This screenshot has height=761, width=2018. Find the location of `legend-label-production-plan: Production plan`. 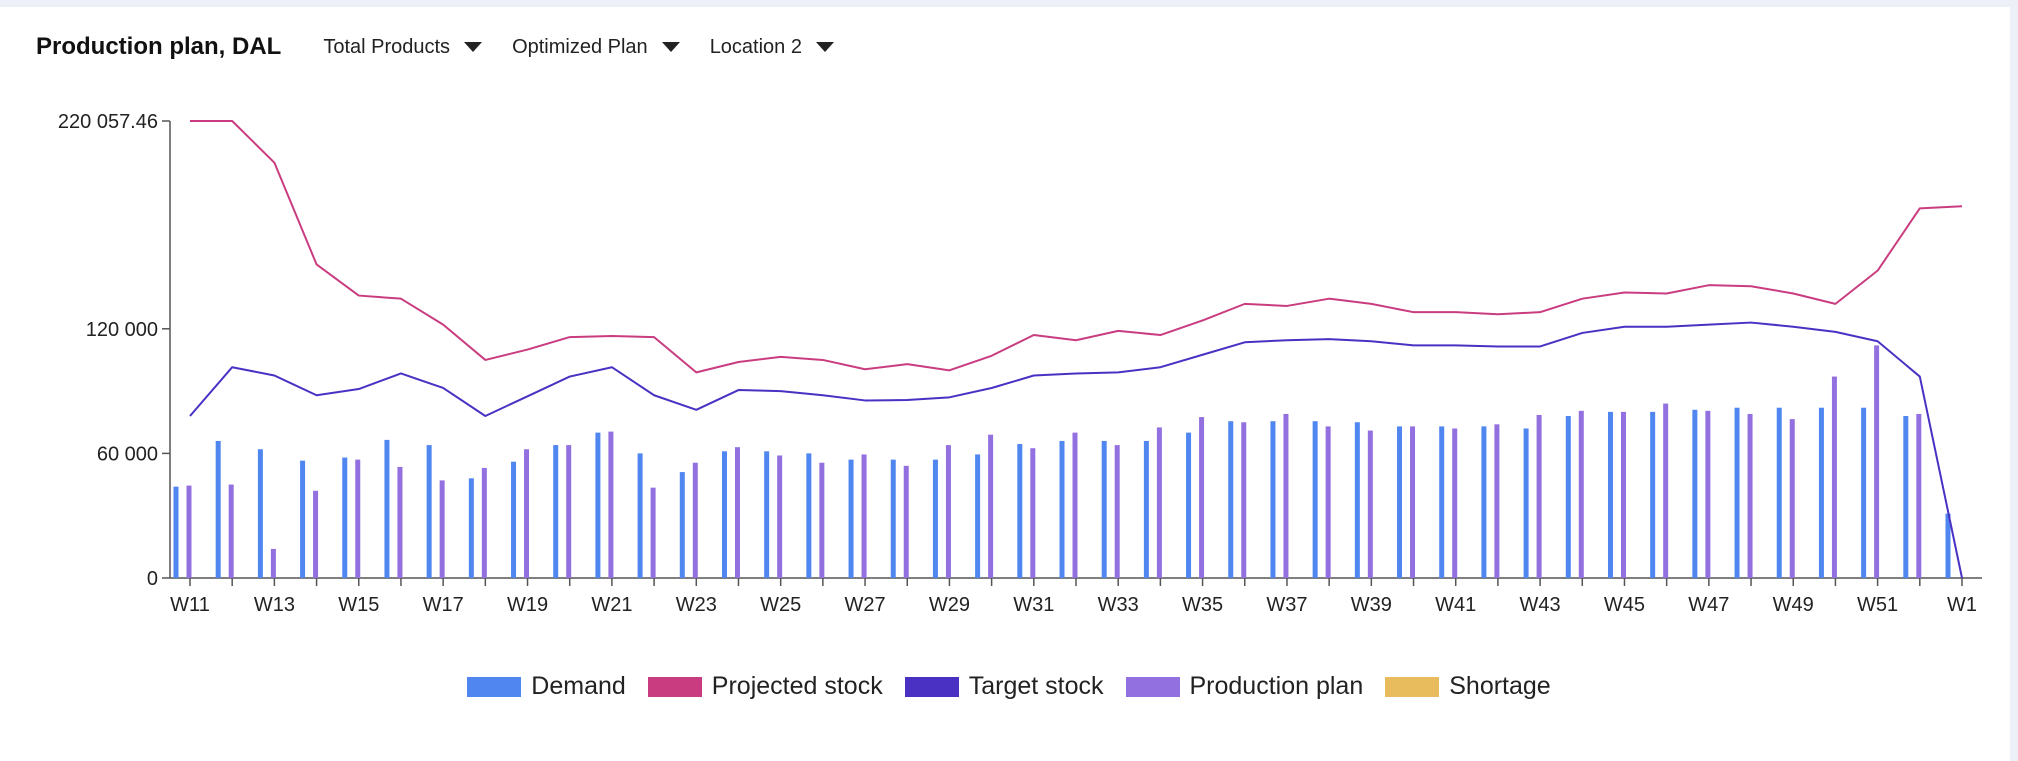

legend-label-production-plan: Production plan is located at coordinates (1276, 686).